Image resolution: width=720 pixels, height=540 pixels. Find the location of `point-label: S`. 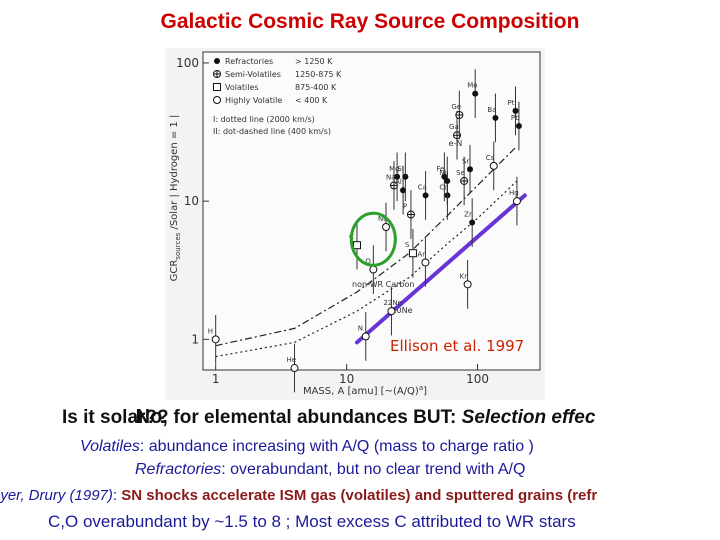

point-label: S is located at coordinates (407, 245).